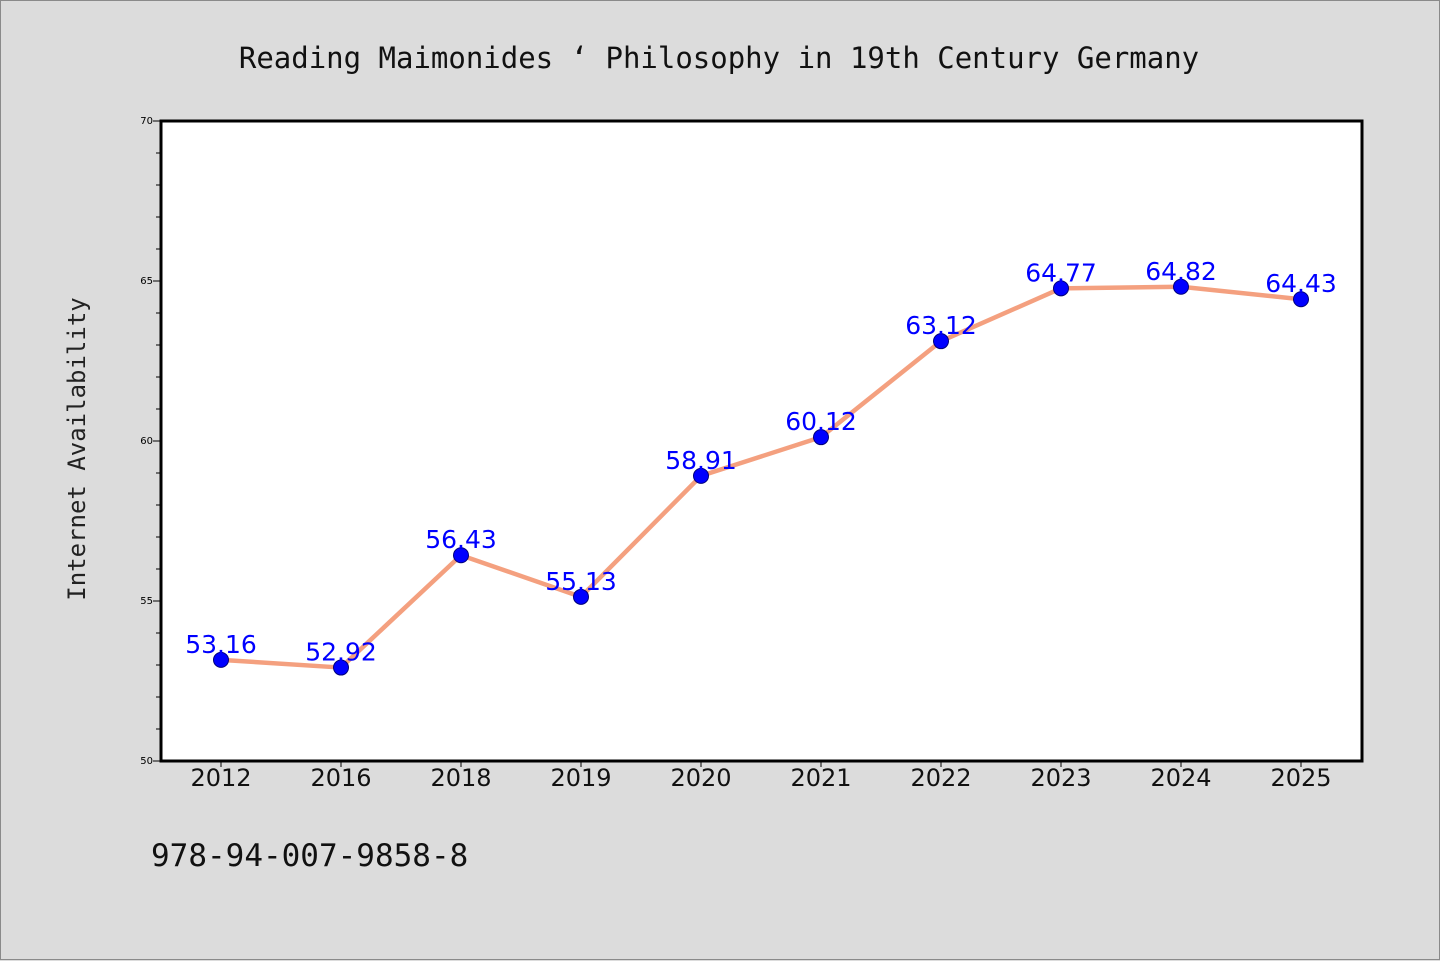 Image resolution: width=1440 pixels, height=961 pixels. Describe the element at coordinates (941, 325) in the screenshot. I see `data-label: 63.12` at that location.